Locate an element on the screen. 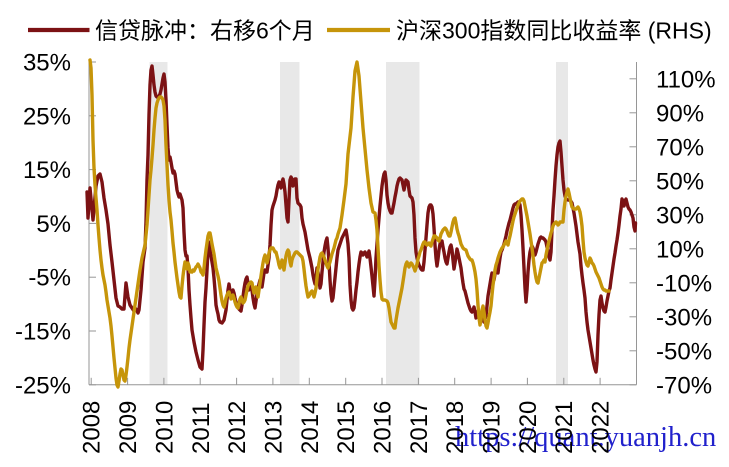 The image size is (729, 467). svg-text: -30% is located at coordinates (684, 317).